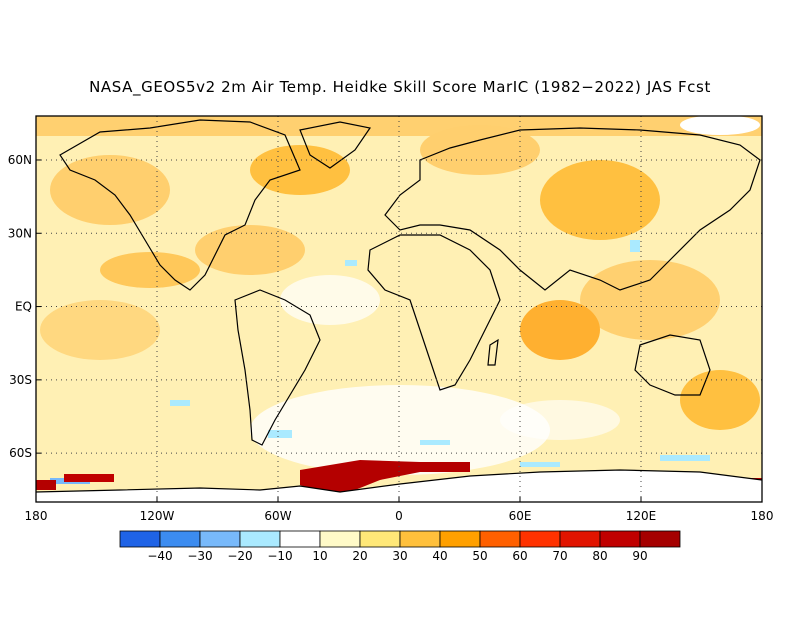 This screenshot has height=618, width=800. What do you see at coordinates (20, 453) in the screenshot?
I see `lat-tick-label: 60S` at bounding box center [20, 453].